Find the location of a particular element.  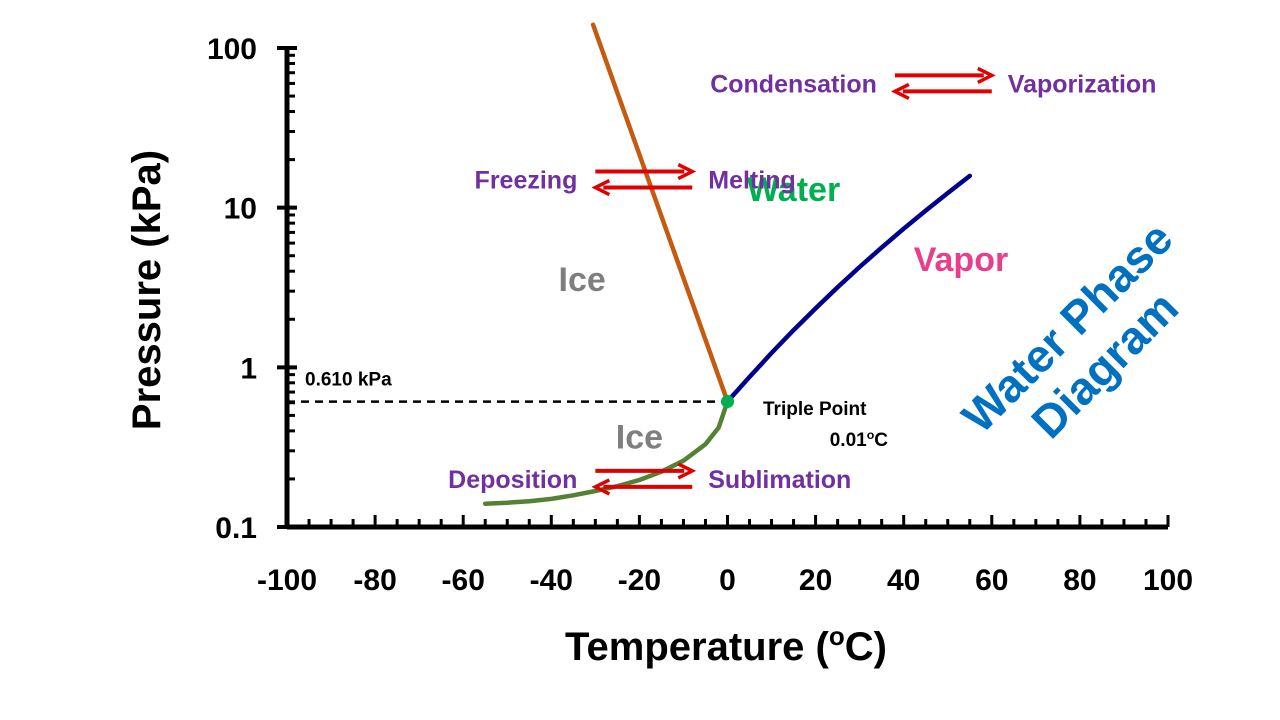

y-axis-title: Pressure (kPa) is located at coordinates (147, 290).